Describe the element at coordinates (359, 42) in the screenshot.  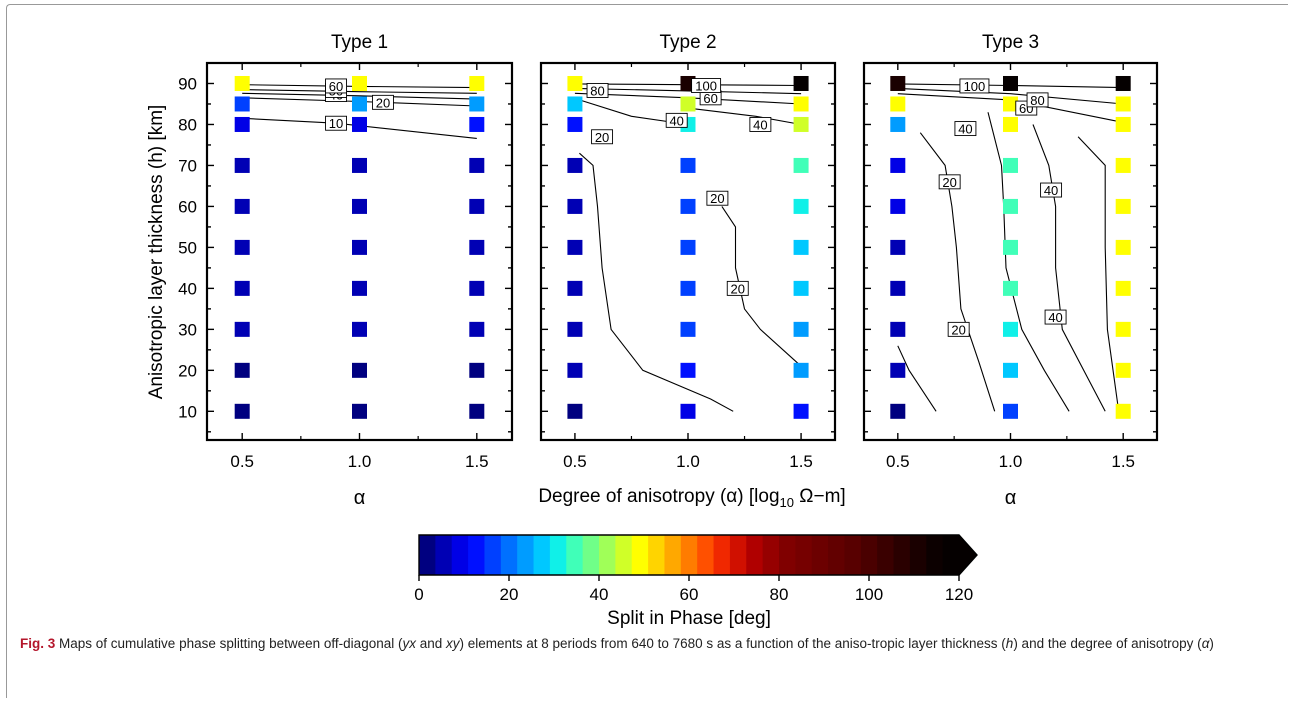
I see `panel-title: Type 1` at that location.